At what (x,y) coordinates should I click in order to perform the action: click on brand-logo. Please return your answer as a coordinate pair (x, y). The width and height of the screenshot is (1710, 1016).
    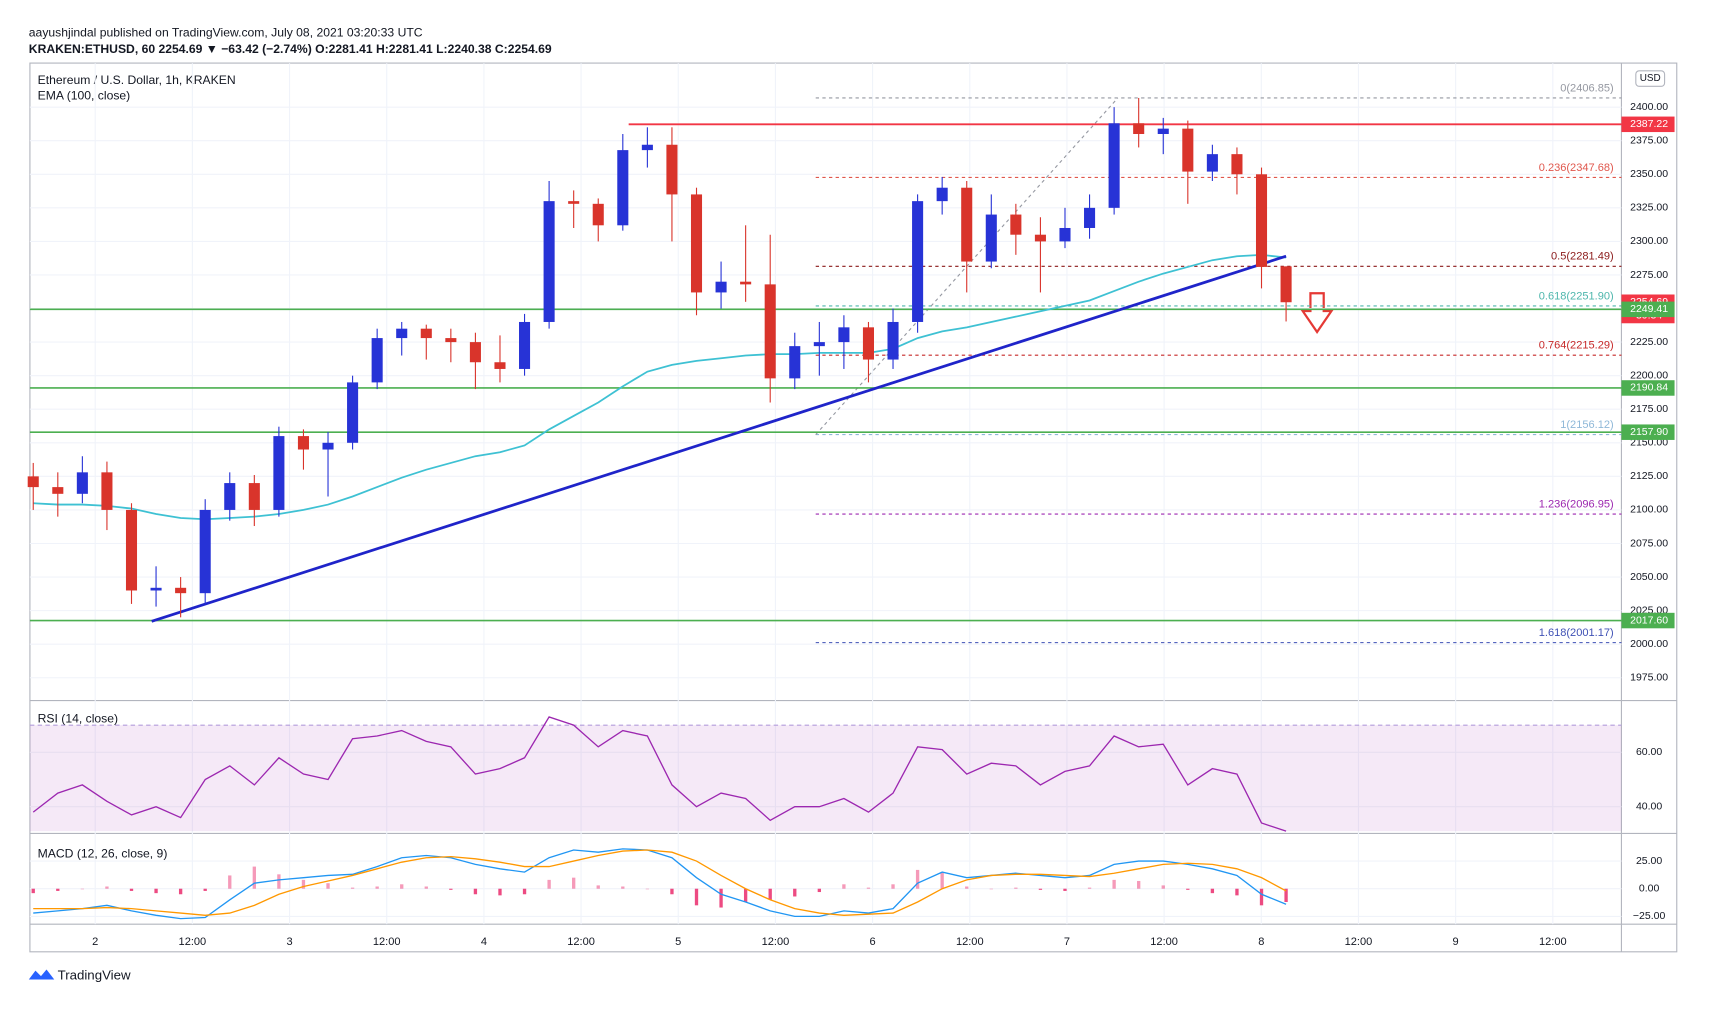
    Looking at the image, I should click on (41, 974).